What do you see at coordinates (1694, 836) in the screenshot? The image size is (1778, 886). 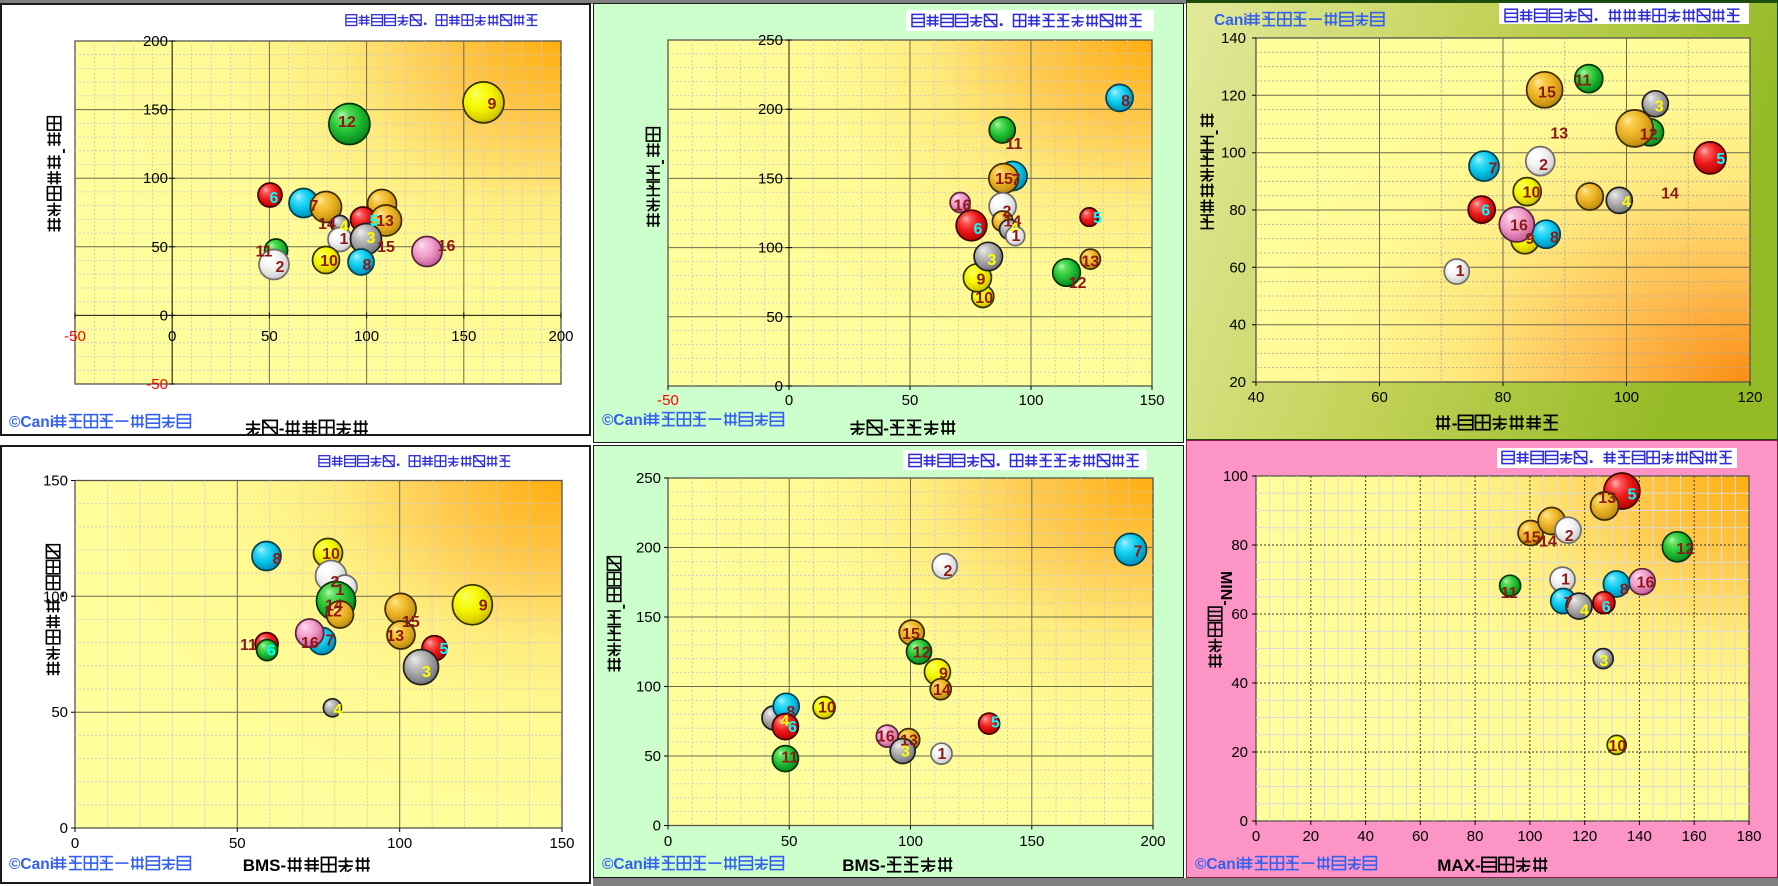 I see `svg-text: 160` at bounding box center [1694, 836].